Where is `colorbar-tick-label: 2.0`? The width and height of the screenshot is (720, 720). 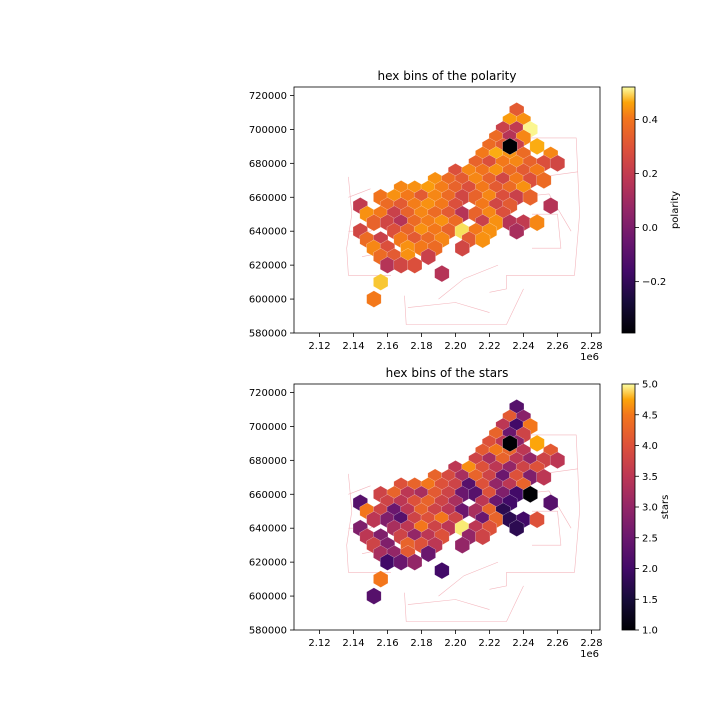 colorbar-tick-label: 2.0 is located at coordinates (650, 569).